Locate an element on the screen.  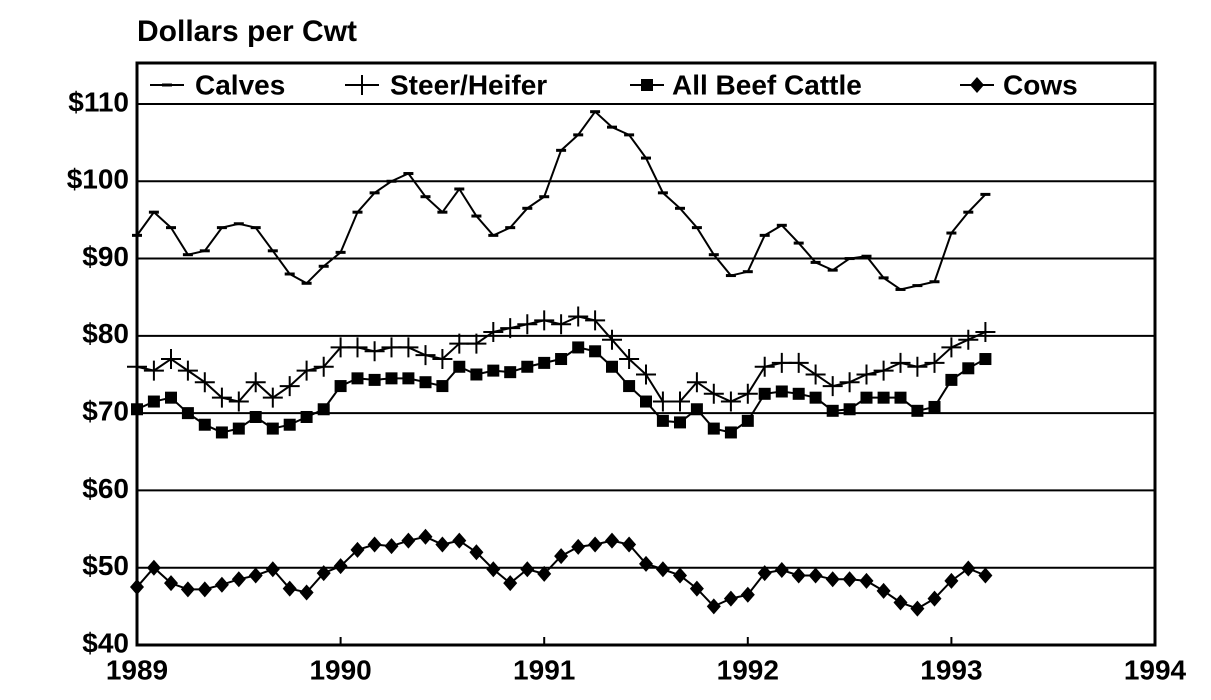
x-tick-label: 1991 is located at coordinates (544, 669).